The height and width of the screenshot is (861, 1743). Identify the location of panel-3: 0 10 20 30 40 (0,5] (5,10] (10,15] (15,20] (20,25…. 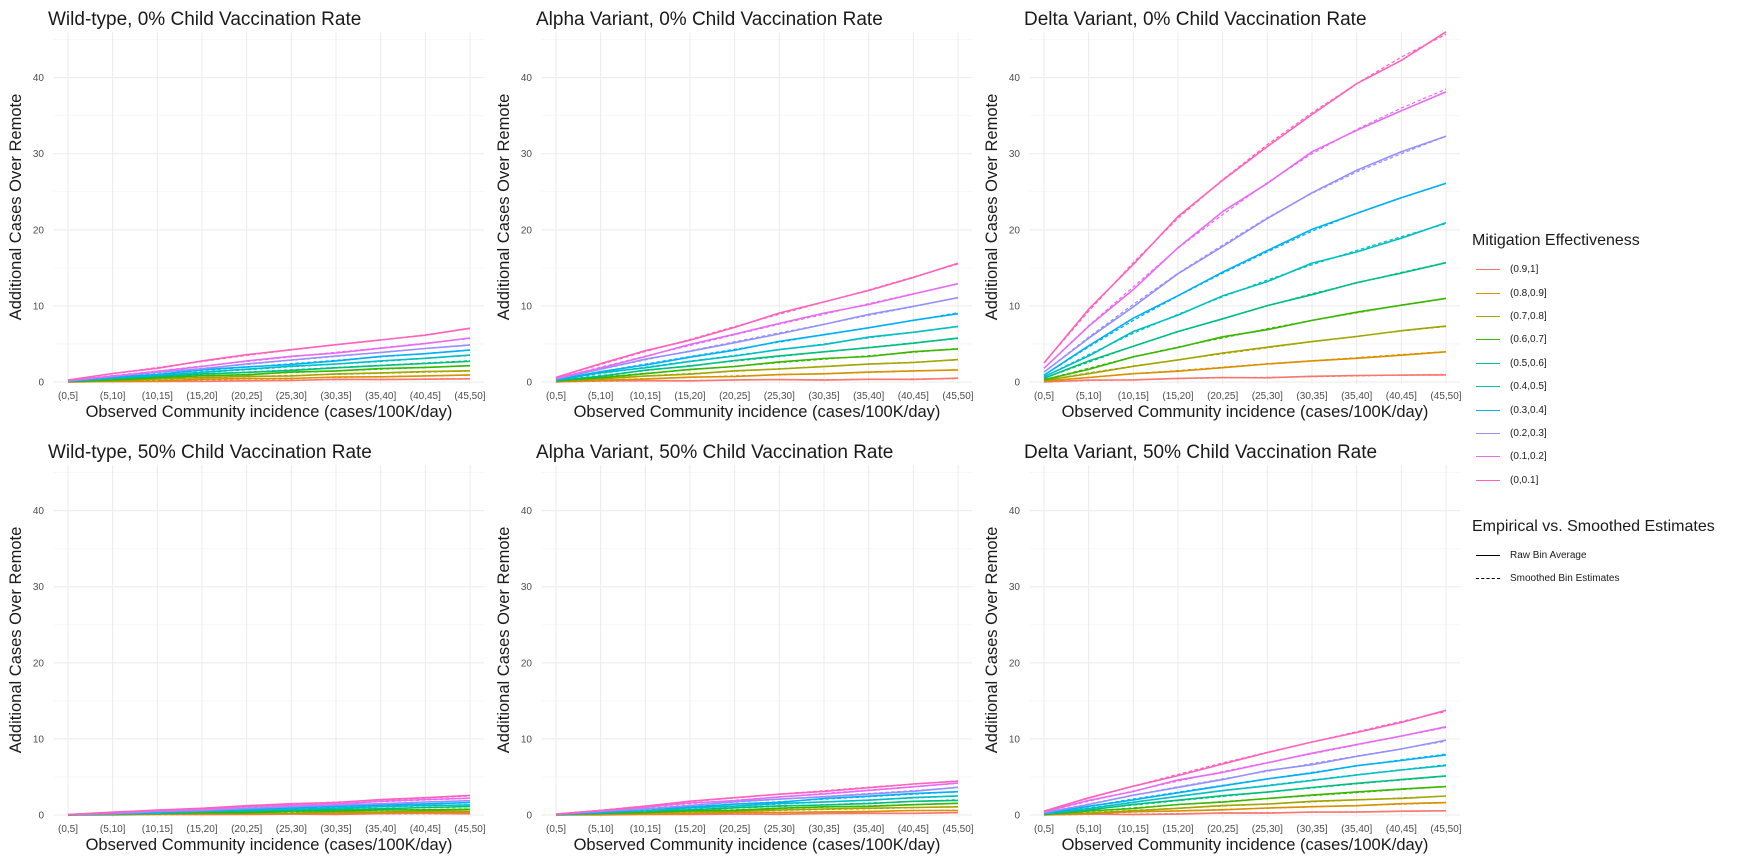
(1222, 215).